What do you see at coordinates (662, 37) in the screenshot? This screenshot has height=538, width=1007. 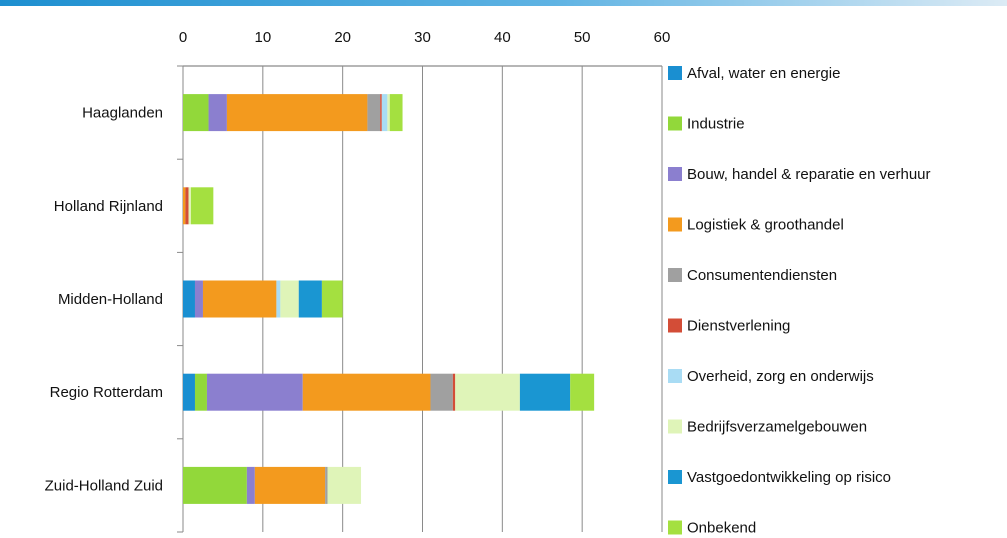 I see `x-tick-label: 60` at bounding box center [662, 37].